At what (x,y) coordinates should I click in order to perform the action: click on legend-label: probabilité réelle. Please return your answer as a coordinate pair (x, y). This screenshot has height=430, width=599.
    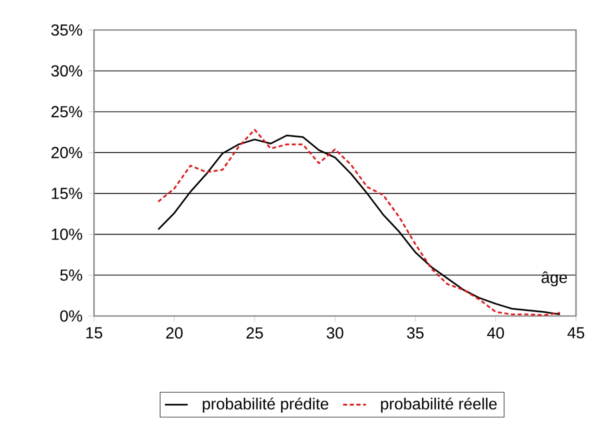
    Looking at the image, I should click on (439, 405).